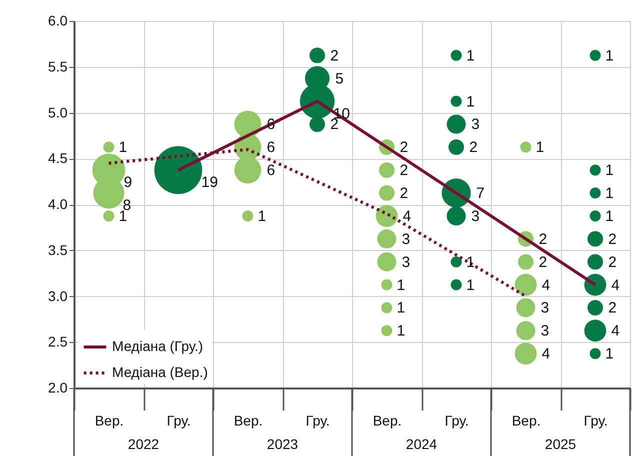 This screenshot has height=456, width=634. What do you see at coordinates (58, 296) in the screenshot?
I see `y-tick-label: 3.0` at bounding box center [58, 296].